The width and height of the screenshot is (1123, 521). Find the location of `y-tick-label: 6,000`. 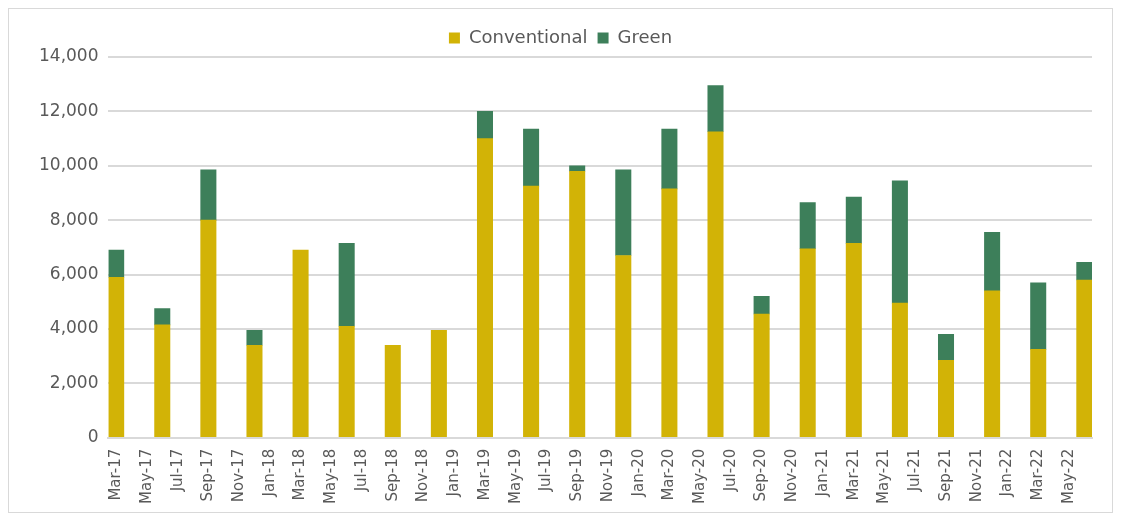

y-tick-label: 6,000 is located at coordinates (74, 273).